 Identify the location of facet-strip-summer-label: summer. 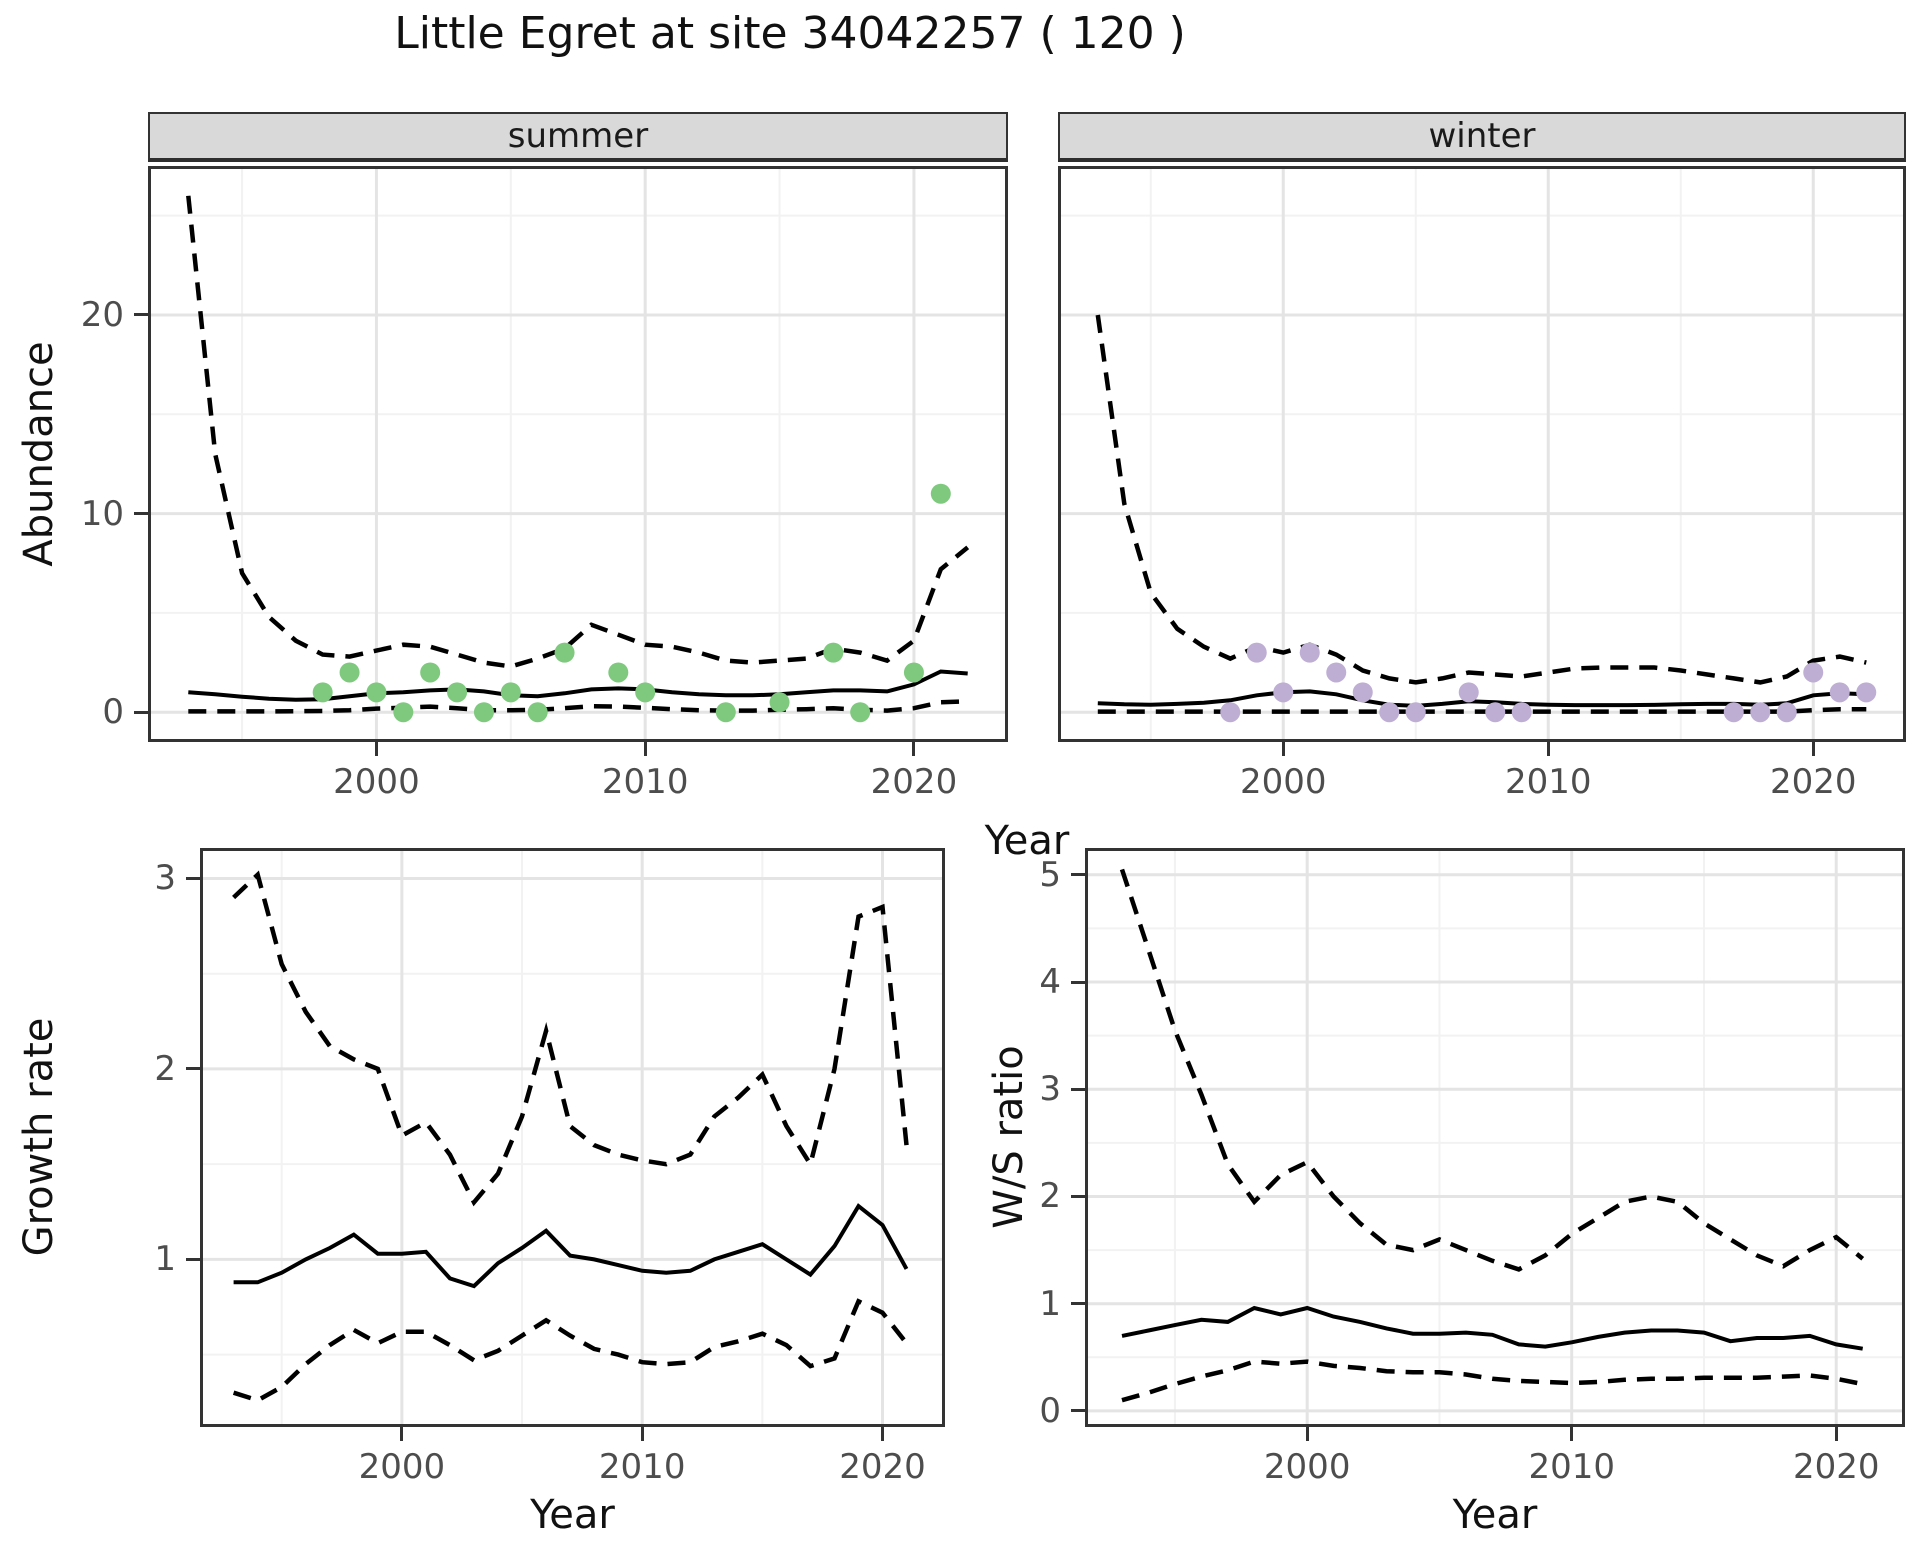
(578, 136).